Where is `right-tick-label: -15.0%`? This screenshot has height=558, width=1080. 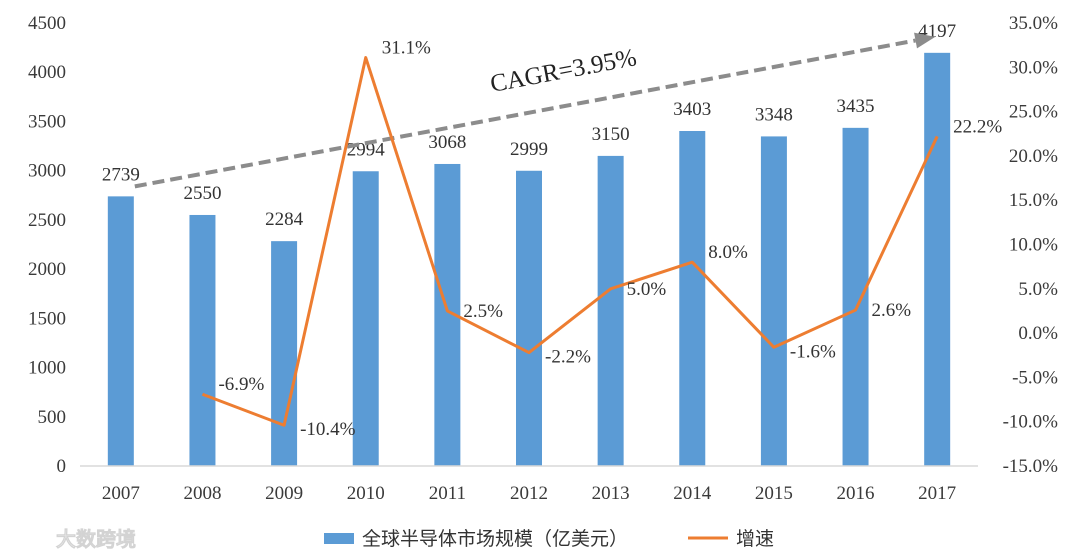
right-tick-label: -15.0% is located at coordinates (1031, 466).